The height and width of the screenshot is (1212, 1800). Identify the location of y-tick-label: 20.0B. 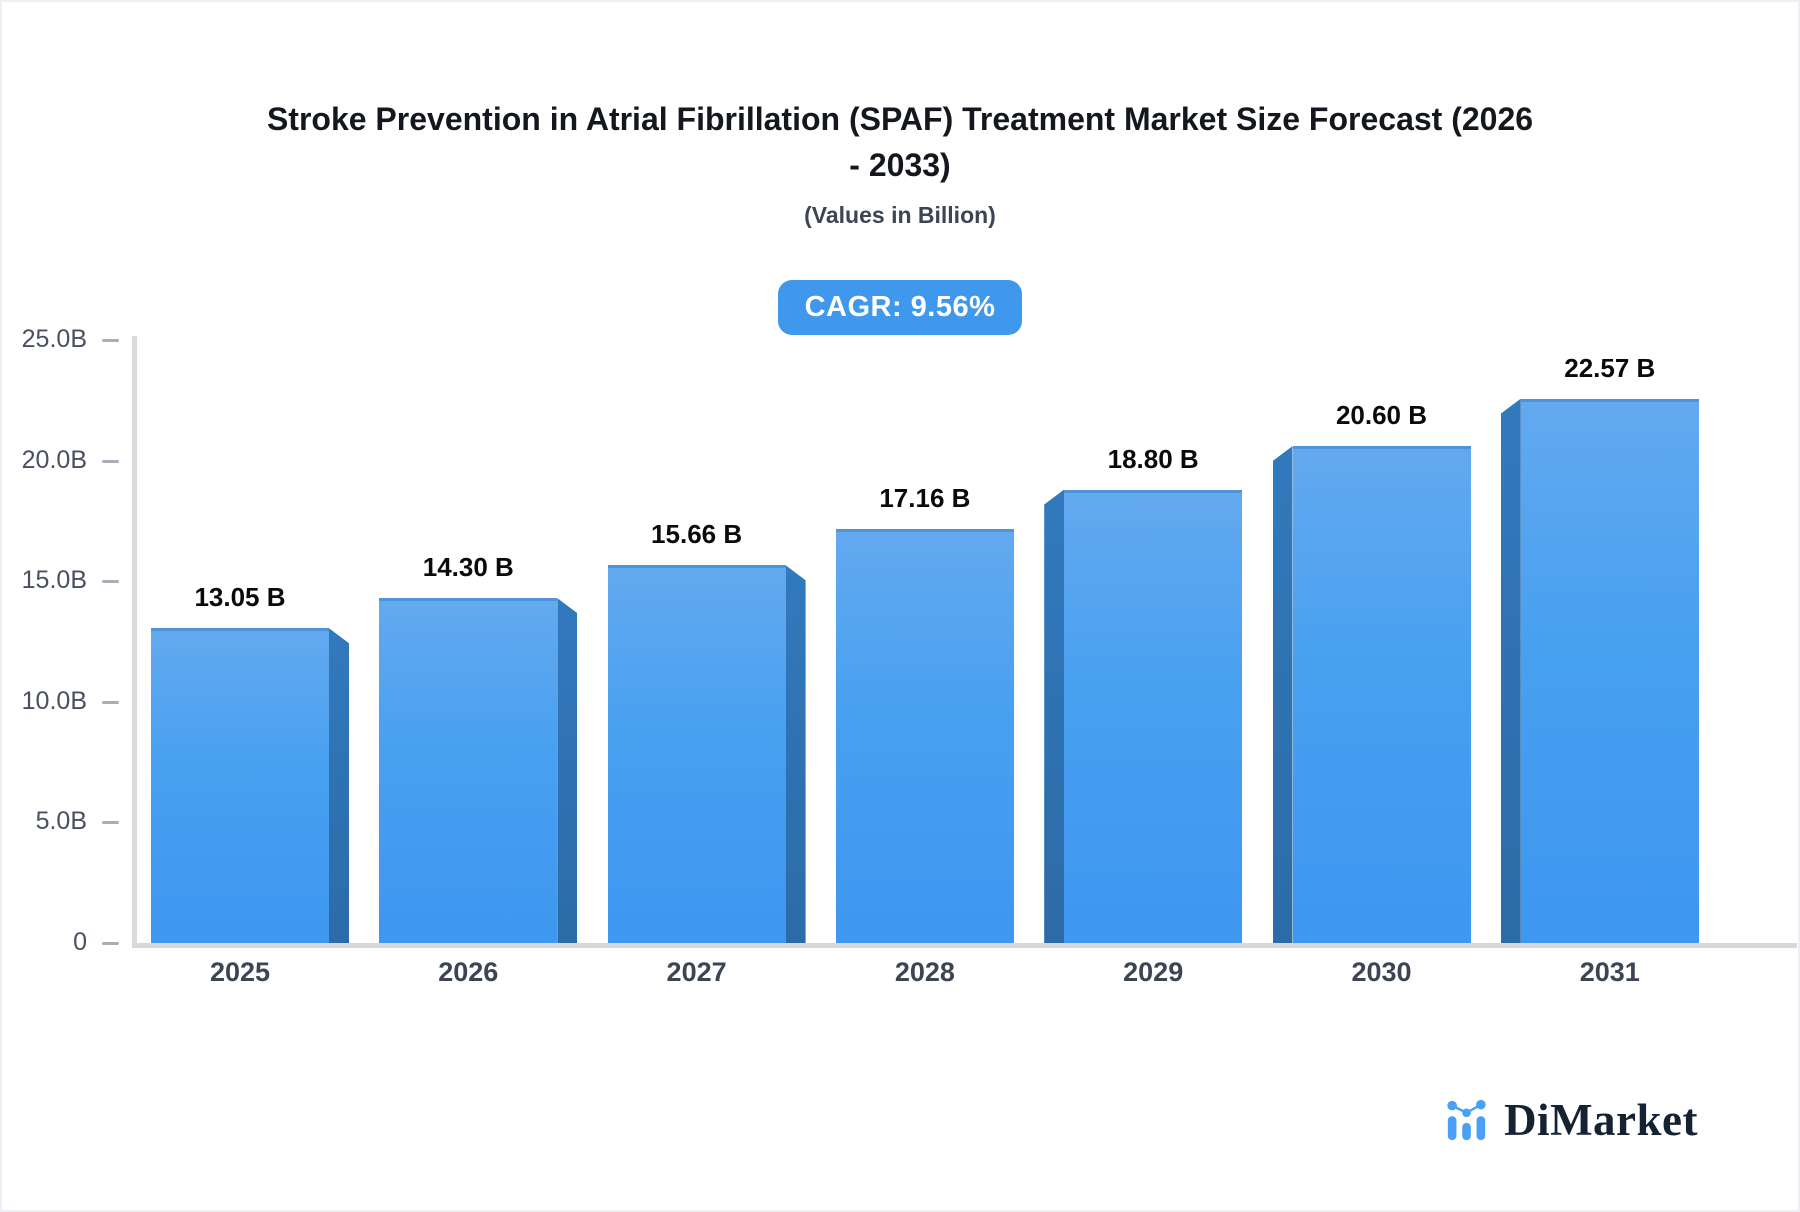
(54, 459).